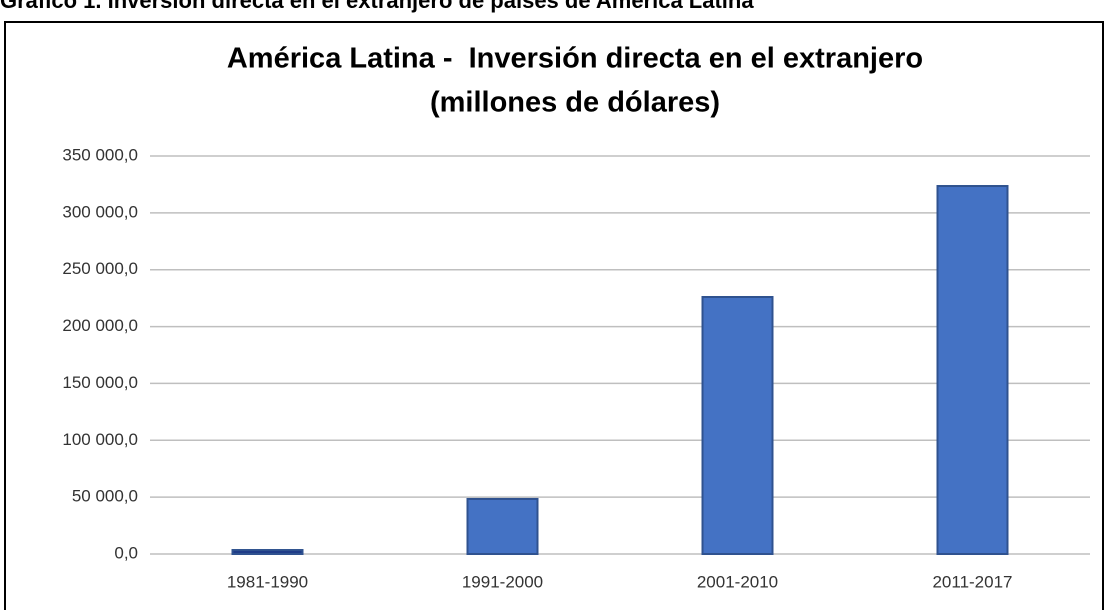 The image size is (1108, 610). What do you see at coordinates (267, 581) in the screenshot?
I see `x-tick-label: 1981-1990` at bounding box center [267, 581].